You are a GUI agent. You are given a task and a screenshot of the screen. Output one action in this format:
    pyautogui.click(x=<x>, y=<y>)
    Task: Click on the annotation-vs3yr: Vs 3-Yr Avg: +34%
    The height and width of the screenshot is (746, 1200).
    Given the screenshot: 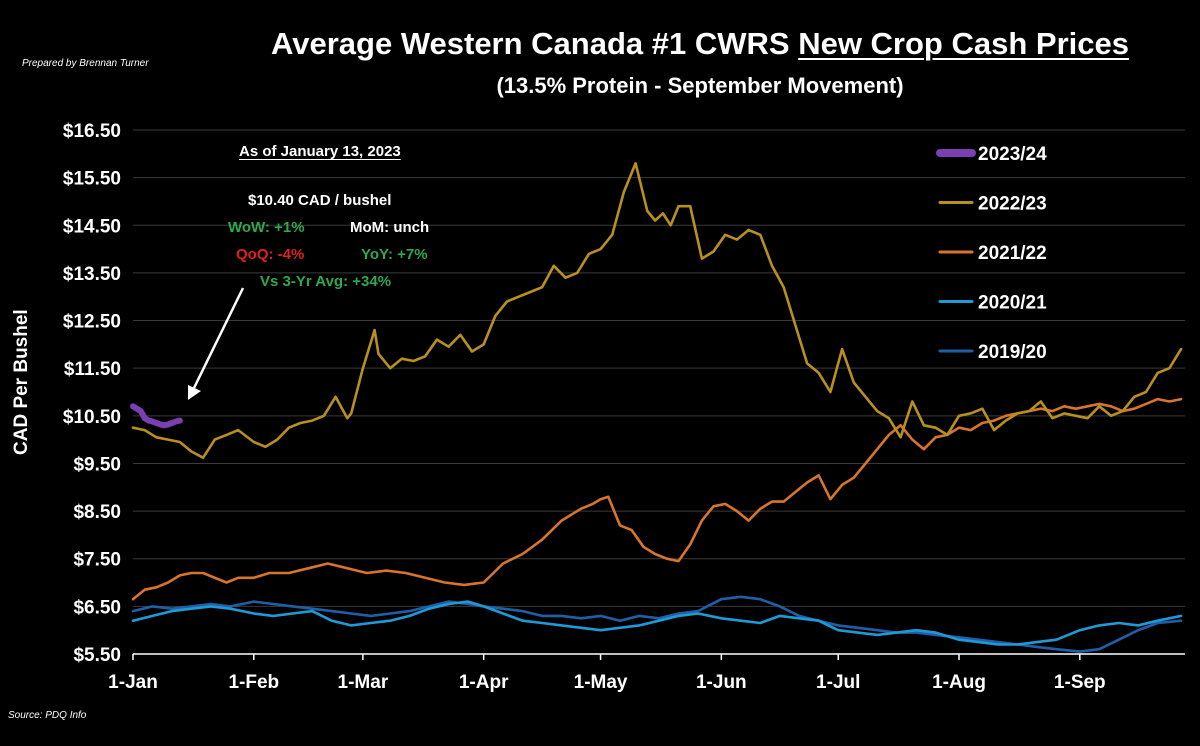 What is the action you would take?
    pyautogui.click(x=326, y=281)
    